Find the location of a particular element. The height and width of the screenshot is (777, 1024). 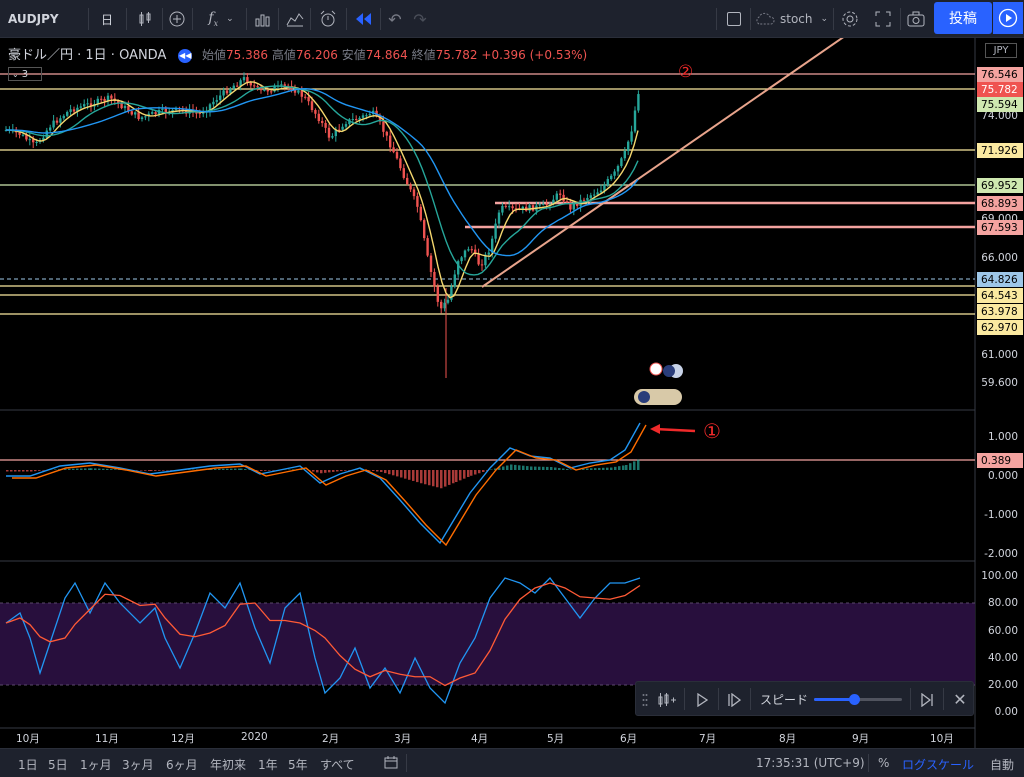

goto-date-button is located at coordinates (391, 763).